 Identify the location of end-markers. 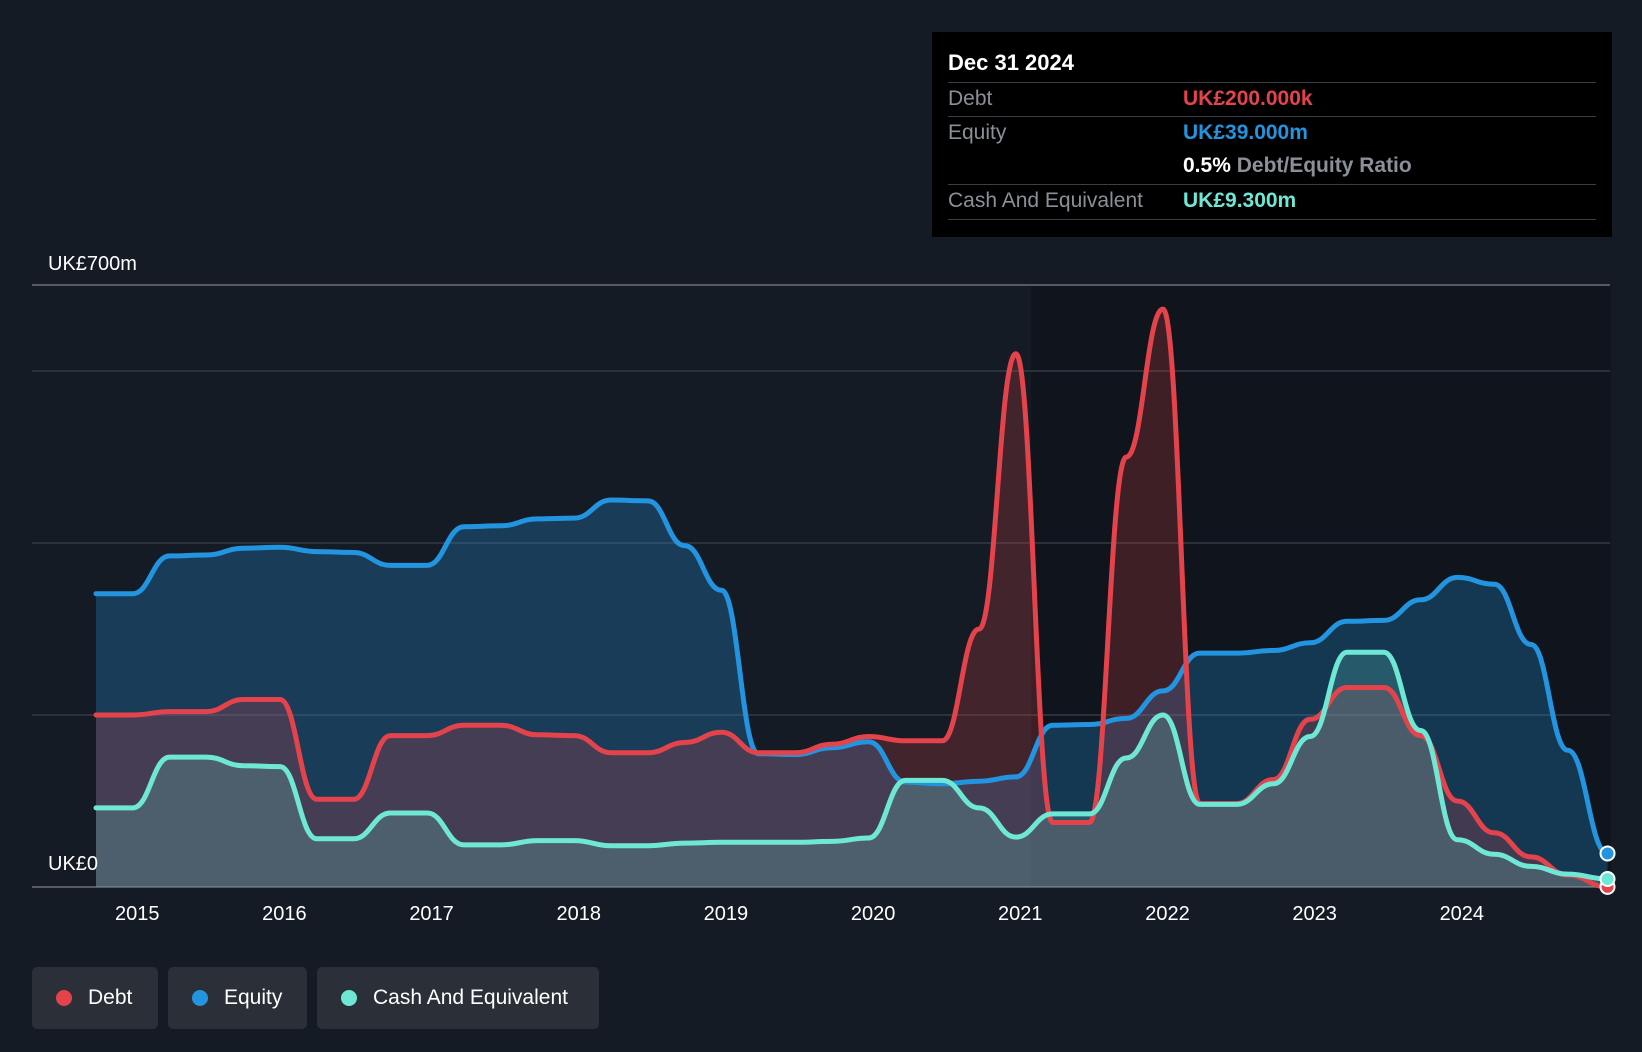
(1607, 870).